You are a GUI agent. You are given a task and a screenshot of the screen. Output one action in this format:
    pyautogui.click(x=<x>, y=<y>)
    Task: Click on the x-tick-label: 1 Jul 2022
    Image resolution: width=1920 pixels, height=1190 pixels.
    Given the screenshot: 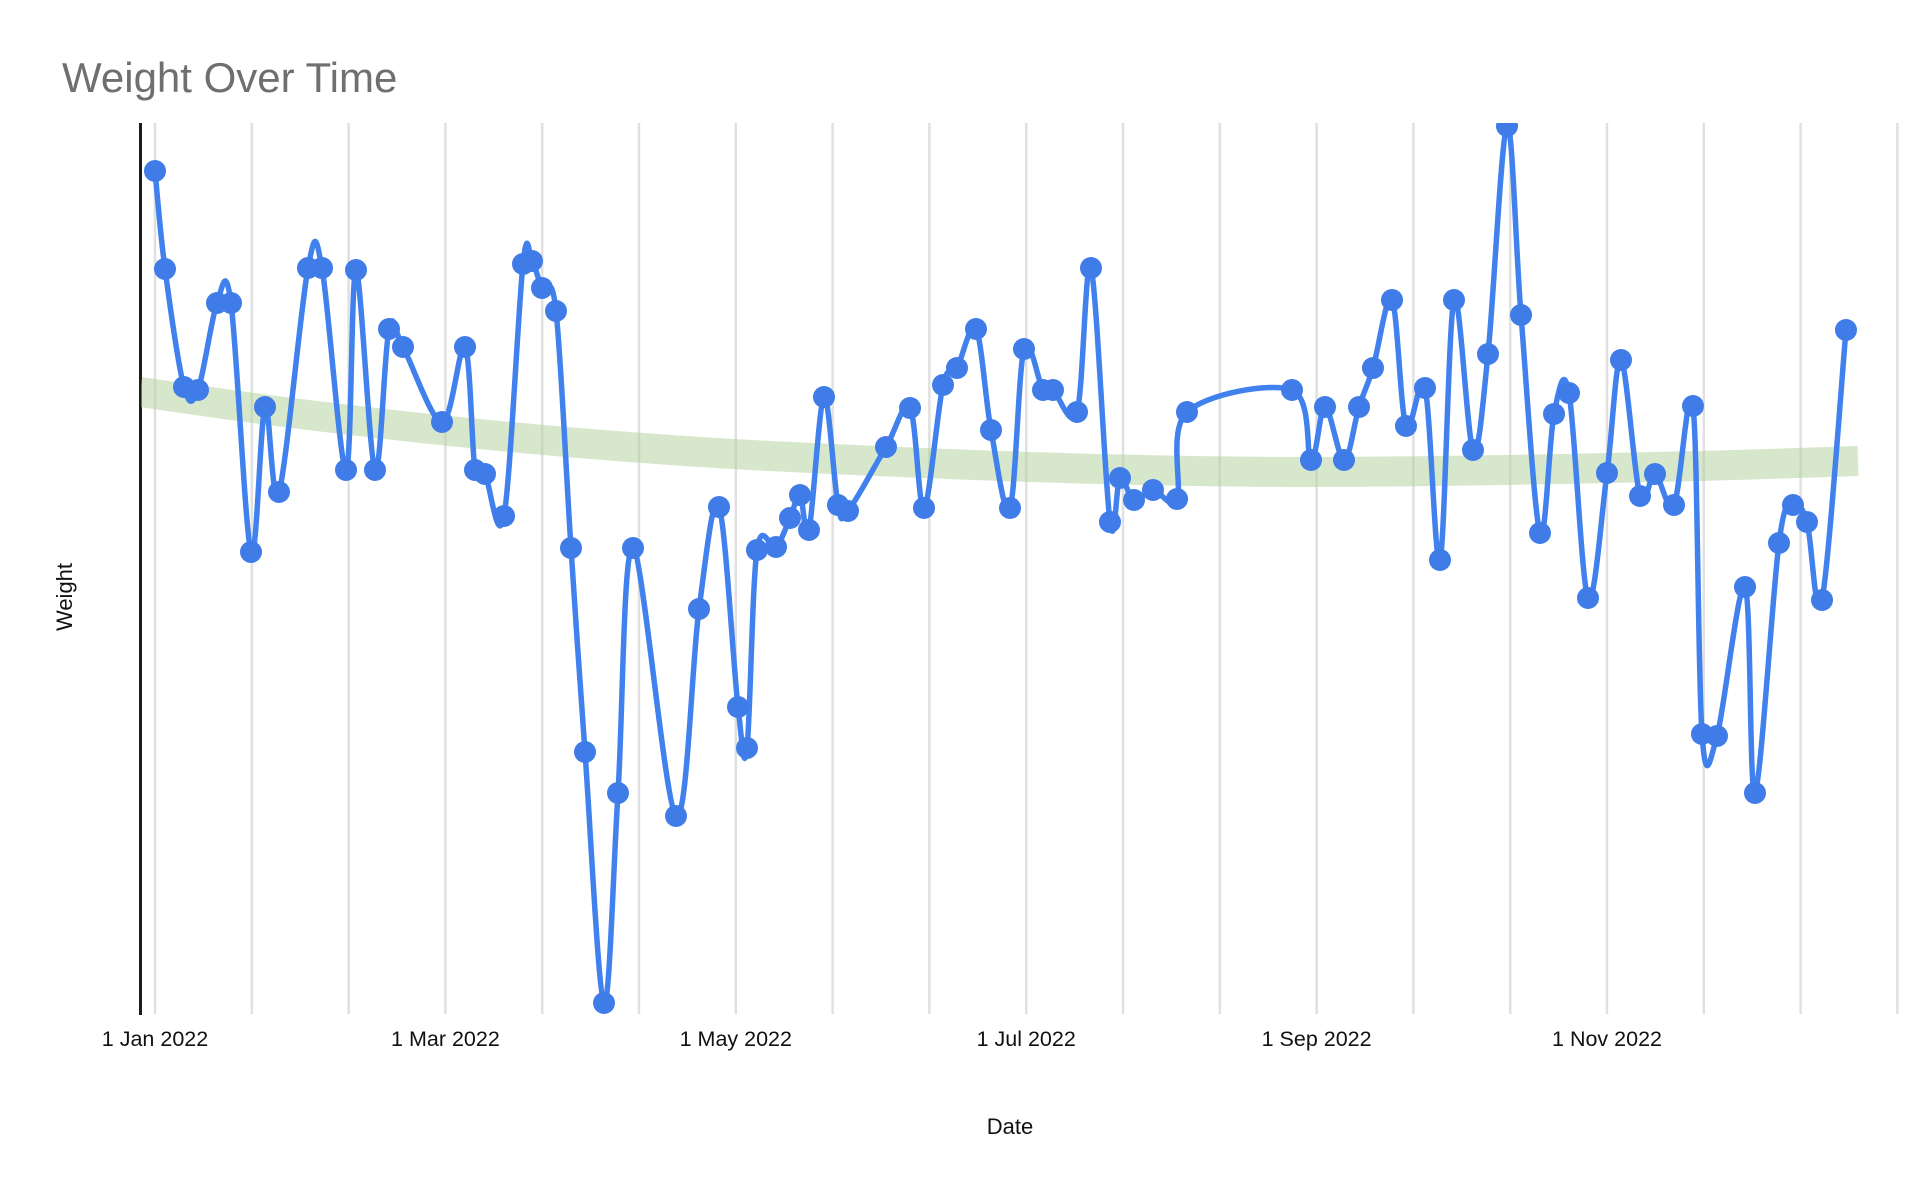 What is the action you would take?
    pyautogui.click(x=1026, y=1039)
    